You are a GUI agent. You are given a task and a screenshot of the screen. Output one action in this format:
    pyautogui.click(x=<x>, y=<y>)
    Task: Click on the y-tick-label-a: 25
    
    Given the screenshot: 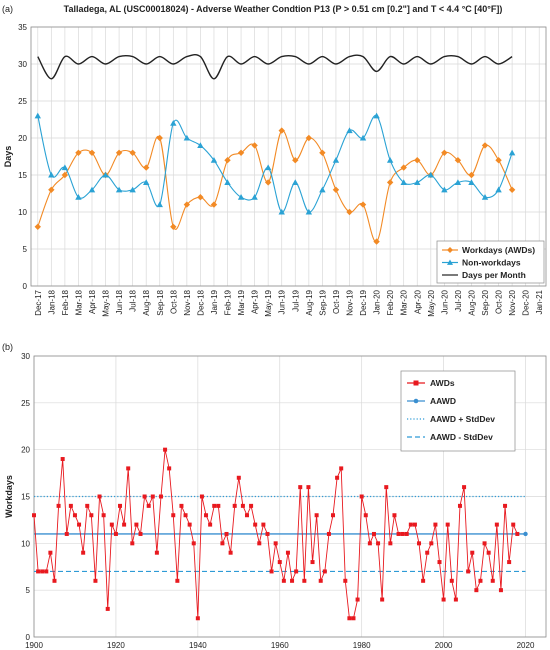 What is the action you would take?
    pyautogui.click(x=22, y=101)
    